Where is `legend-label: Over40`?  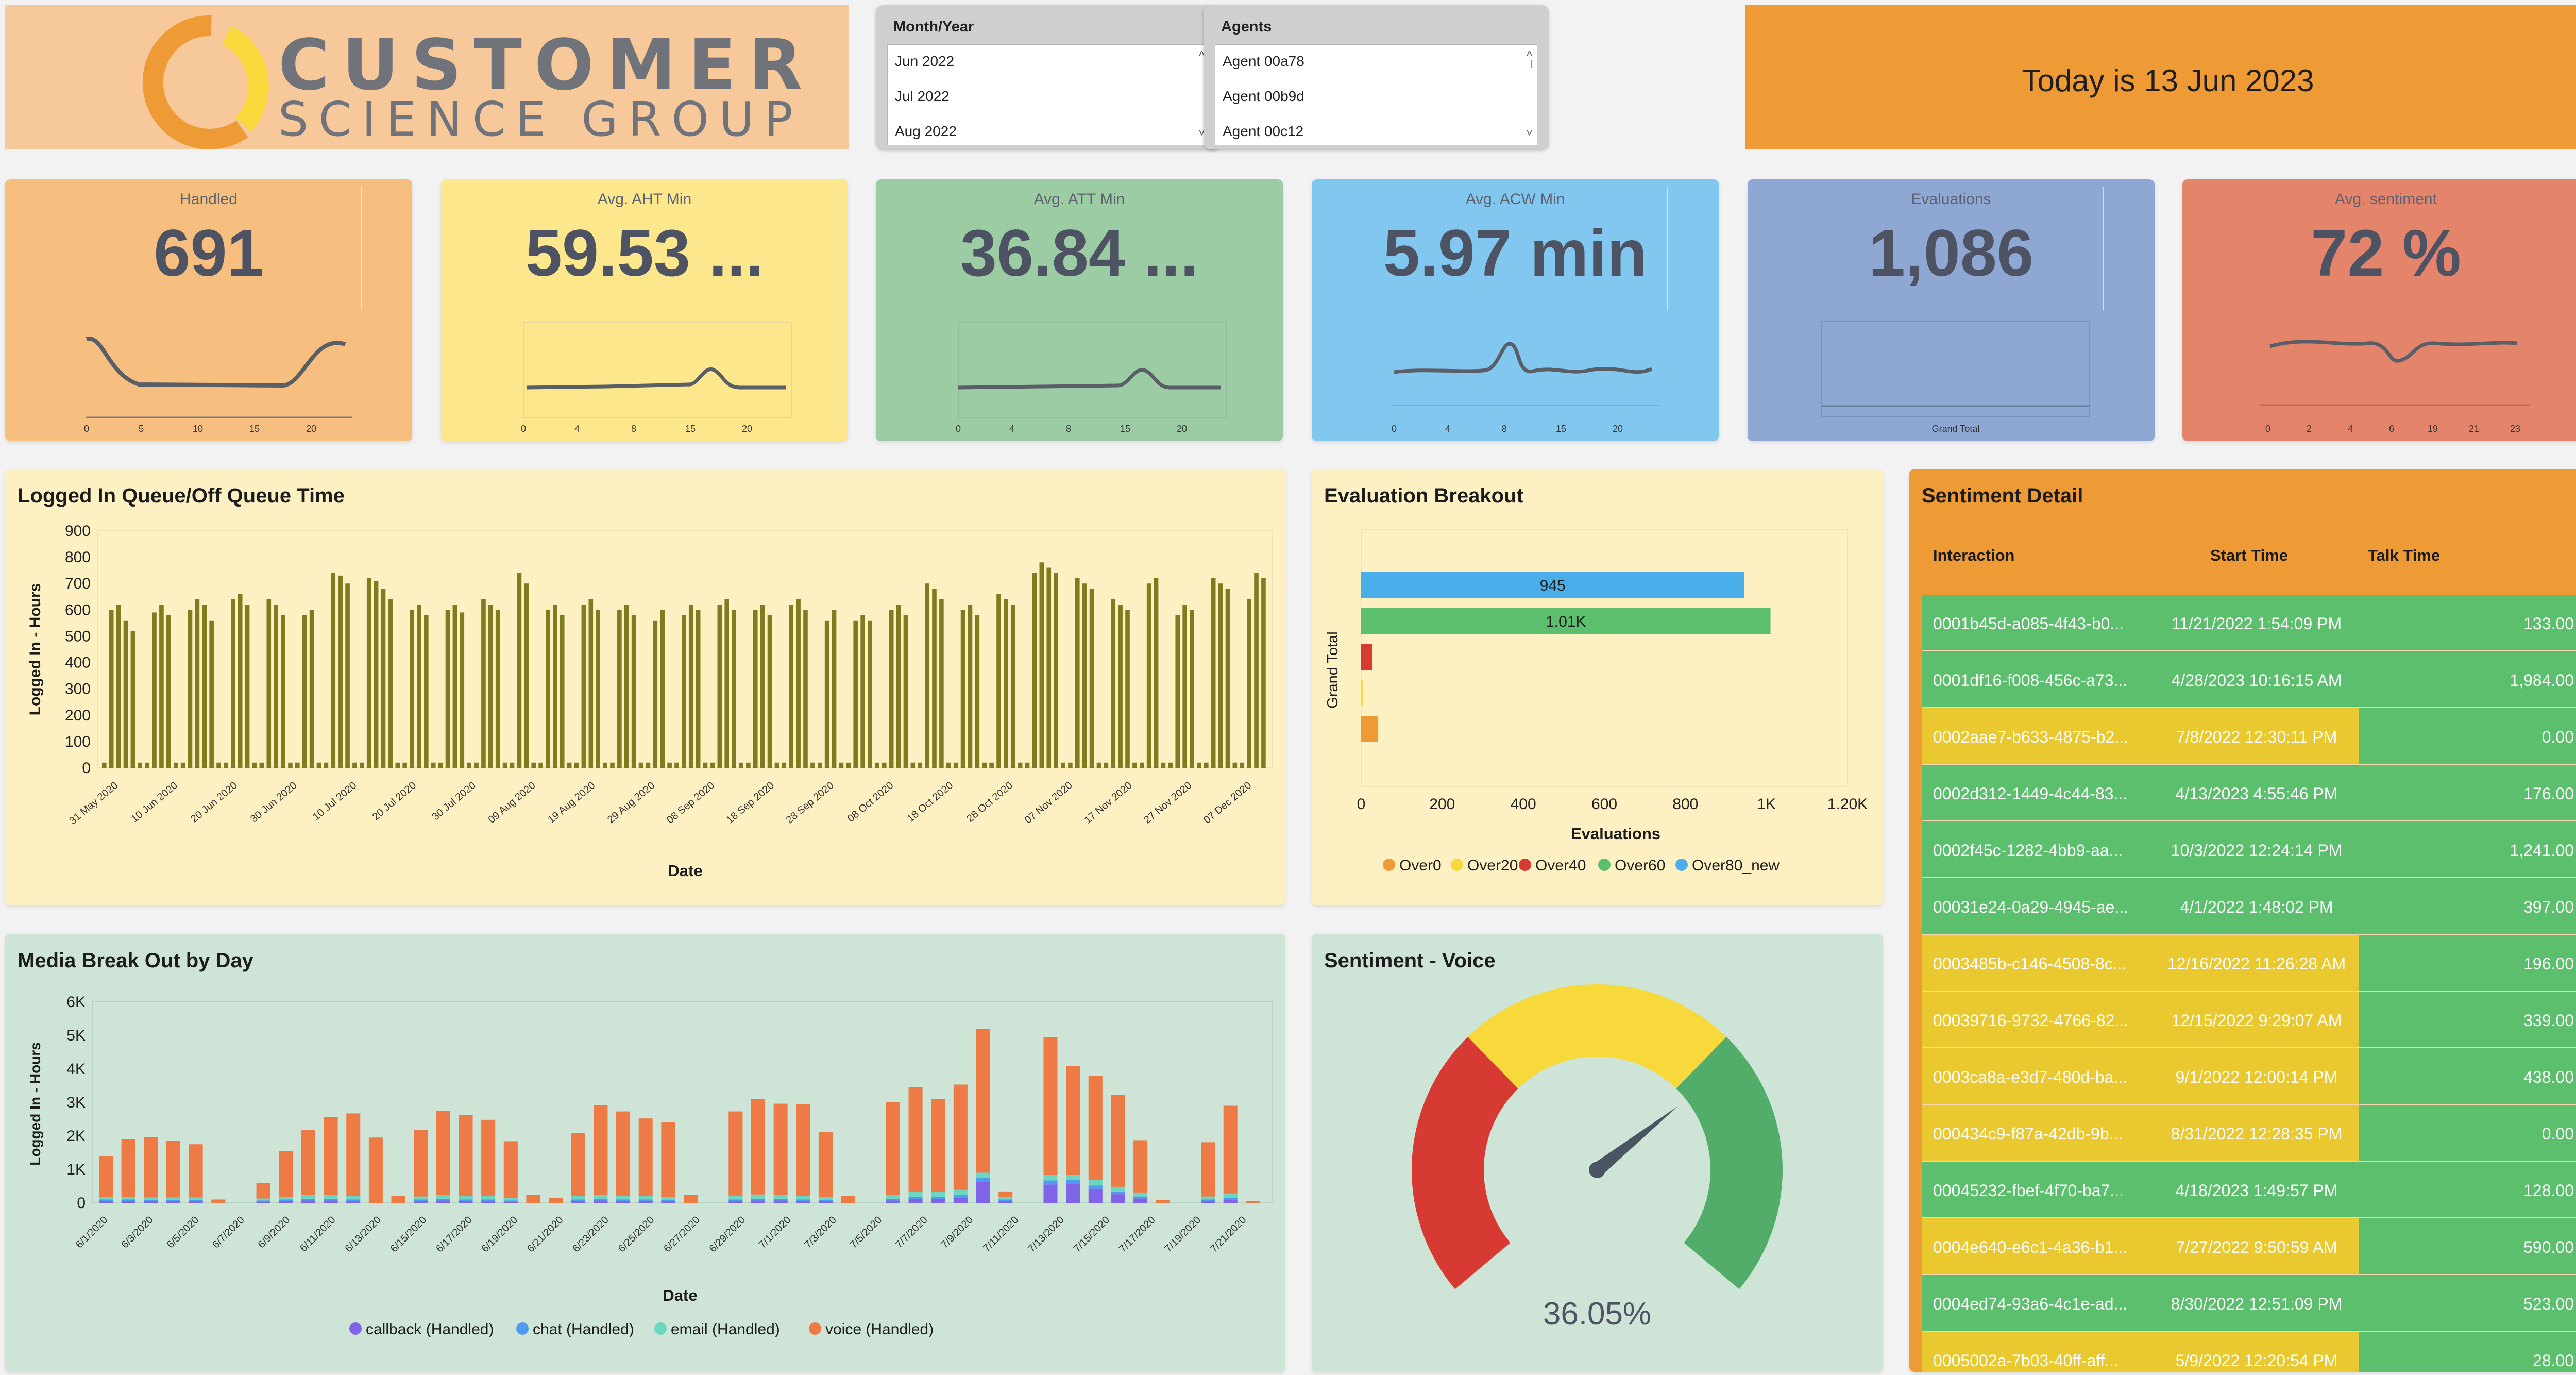
legend-label: Over40 is located at coordinates (1560, 865).